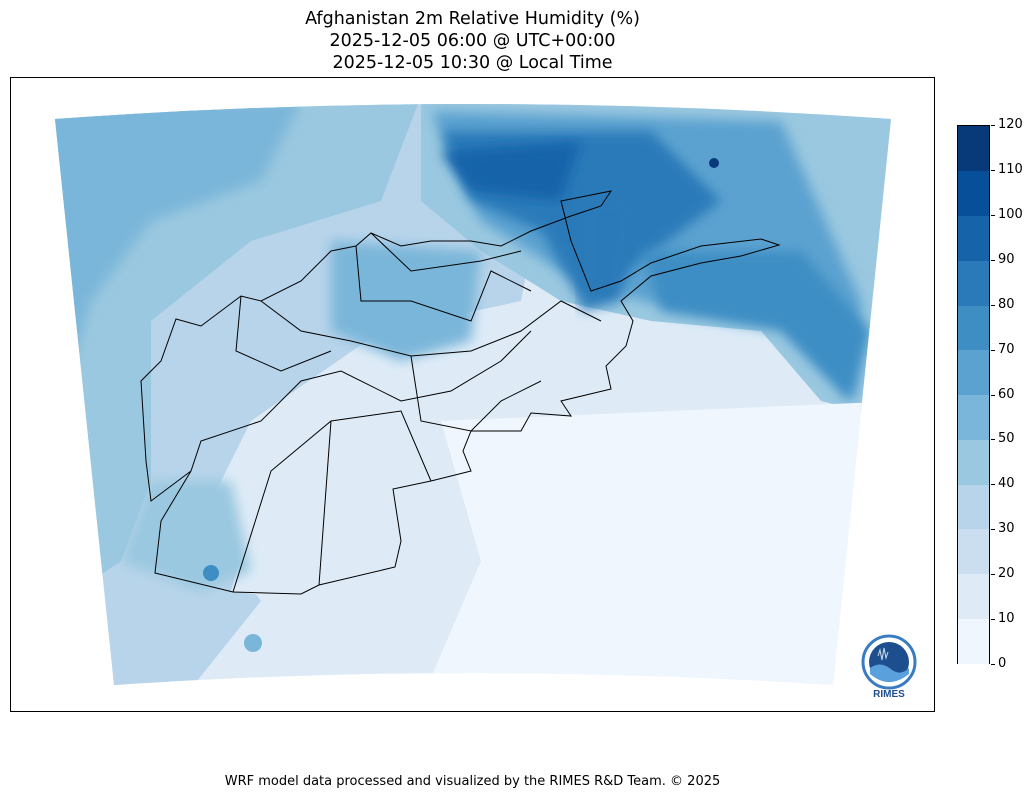 The image size is (1030, 799). I want to click on colorbar-tick: 40, so click(1003, 484).